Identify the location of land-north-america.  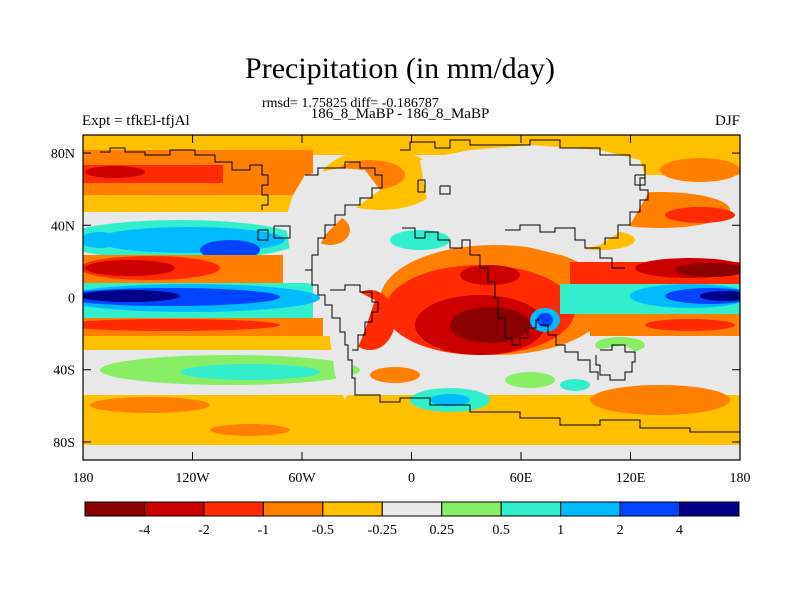
(332, 226).